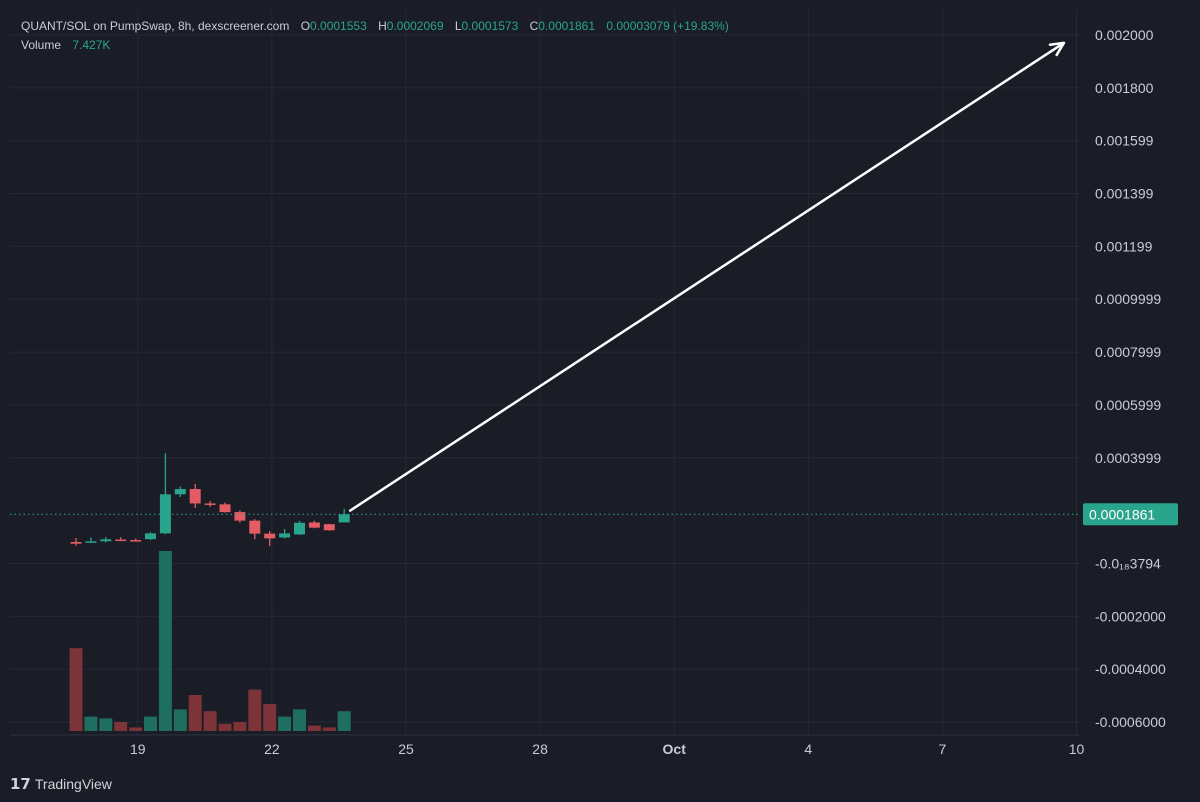 This screenshot has height=802, width=1200. Describe the element at coordinates (1057, 49) in the screenshot. I see `arrow-head` at that location.